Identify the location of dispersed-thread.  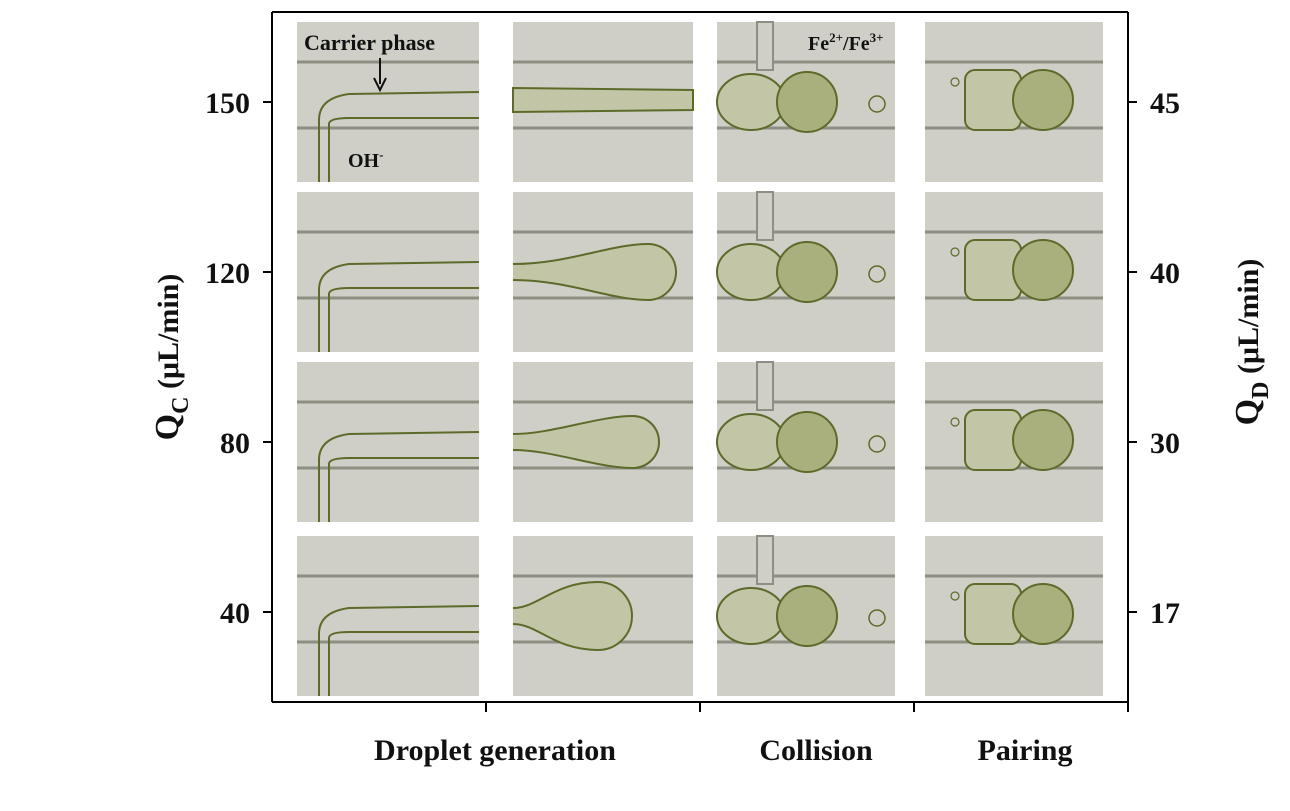
(603, 100).